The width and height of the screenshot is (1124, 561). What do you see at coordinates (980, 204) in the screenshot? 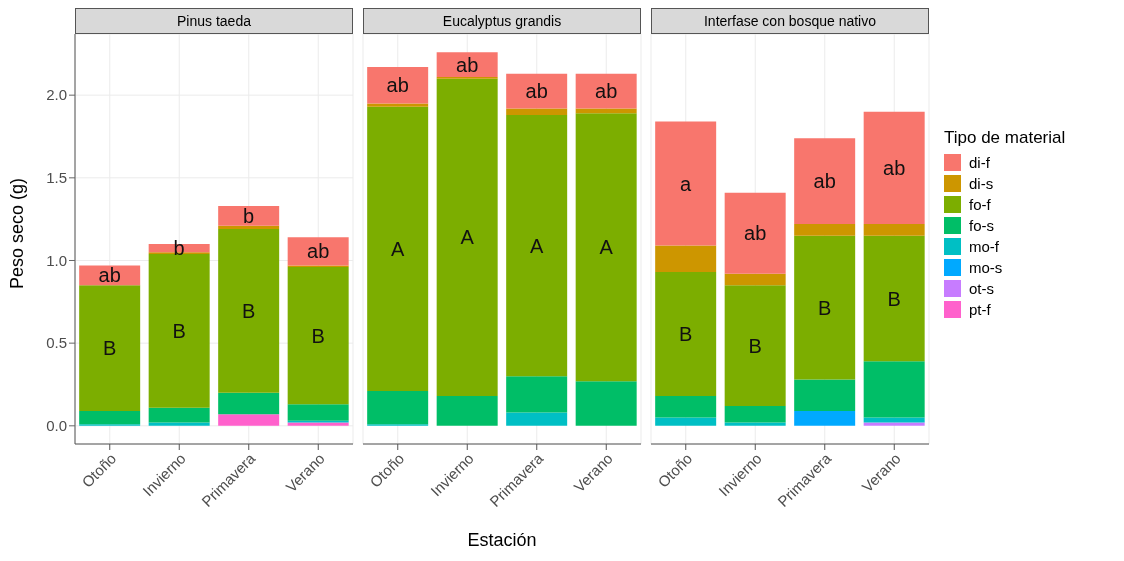
I see `legend-label: fo-f` at bounding box center [980, 204].